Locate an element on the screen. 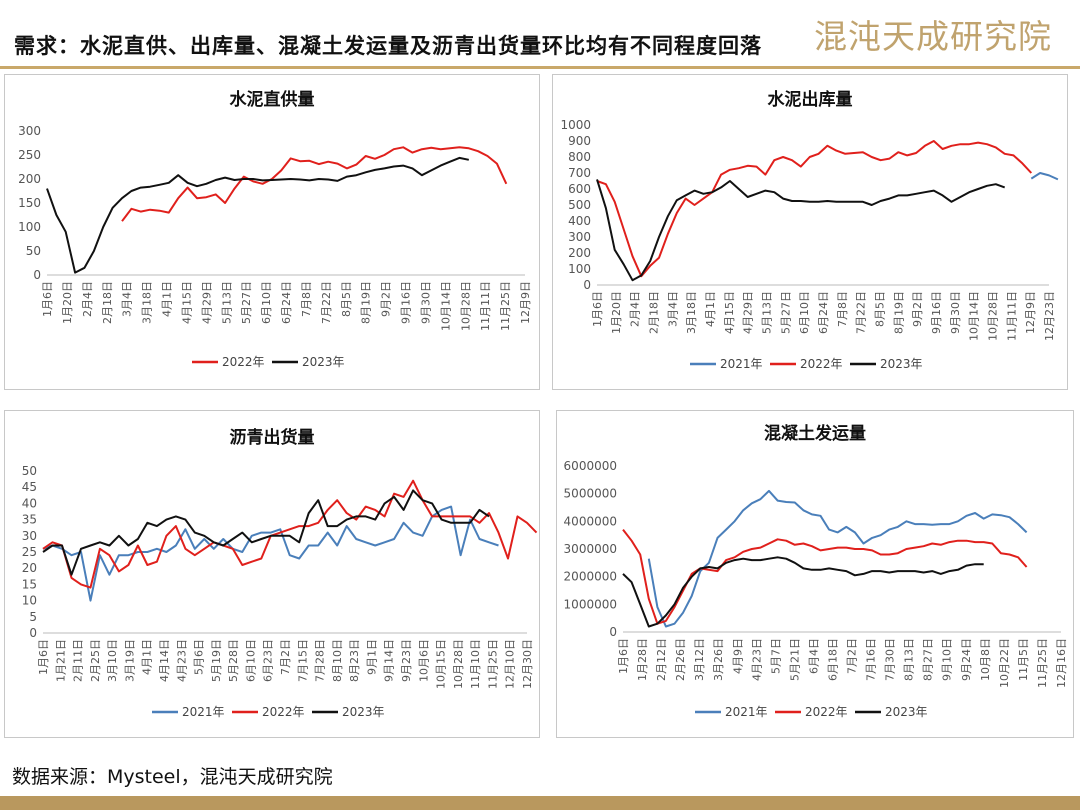 The width and height of the screenshot is (1080, 810). x-tick-label: 3月18日 is located at coordinates (691, 312).